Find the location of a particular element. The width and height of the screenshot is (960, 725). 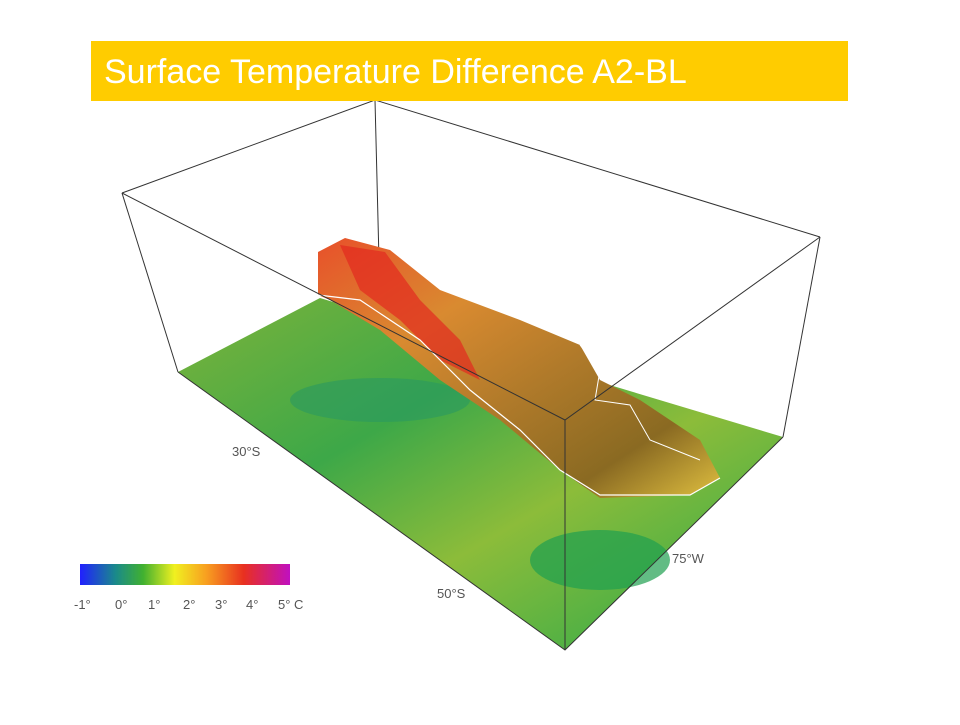

longitude-label: 75°W is located at coordinates (688, 558).